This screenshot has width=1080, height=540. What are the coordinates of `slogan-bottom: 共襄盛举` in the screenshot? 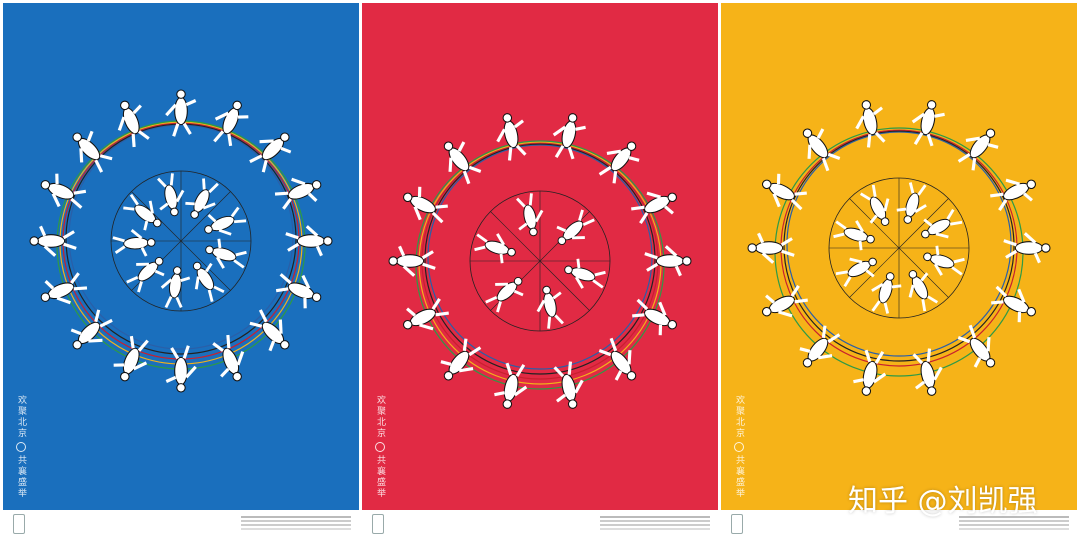 It's located at (380, 477).